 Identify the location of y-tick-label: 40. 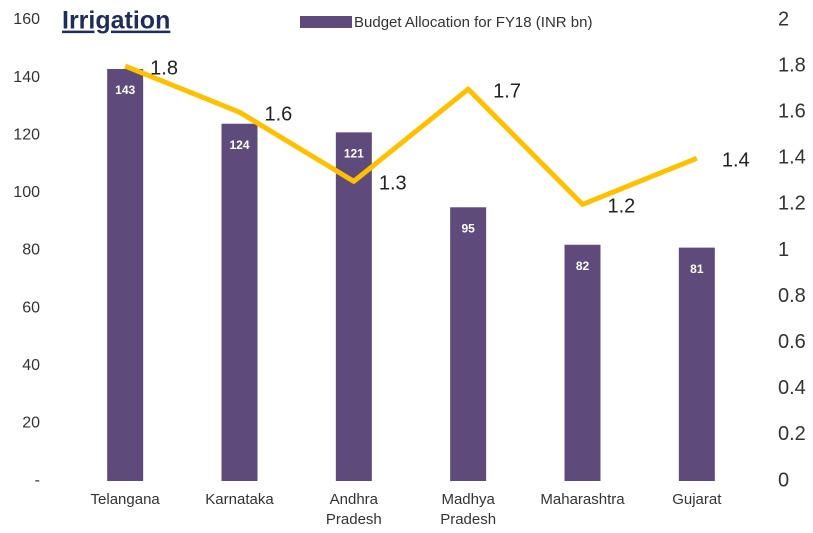
(31, 365).